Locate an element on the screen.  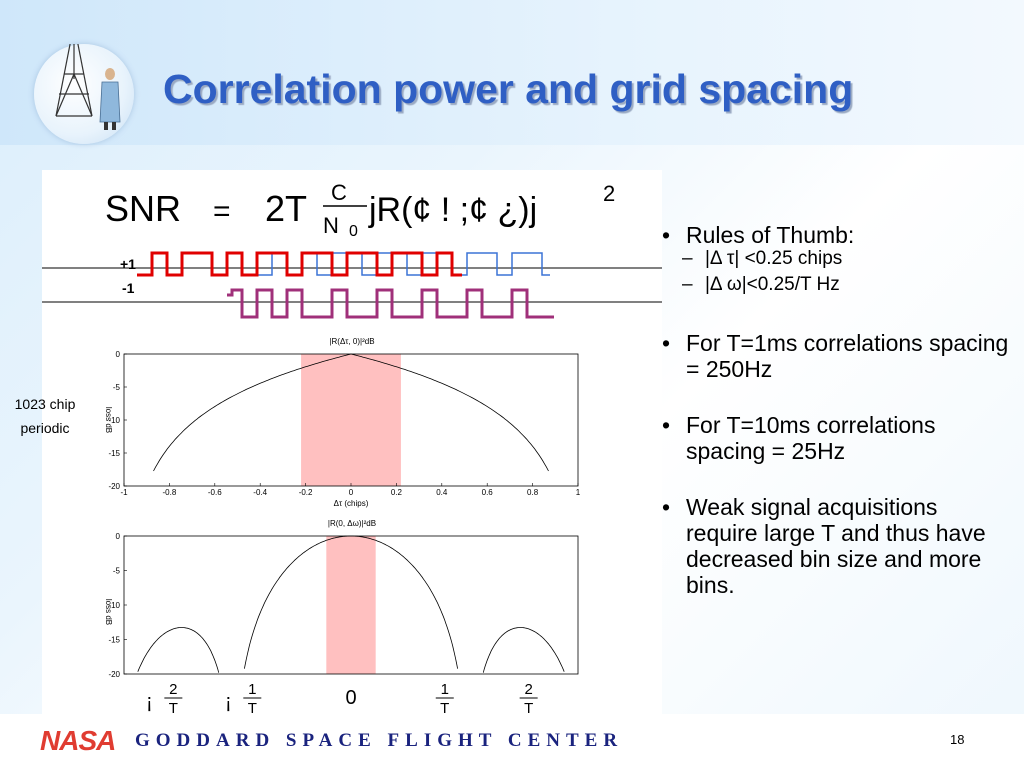
side-label-line2: periodic is located at coordinates (45, 428).